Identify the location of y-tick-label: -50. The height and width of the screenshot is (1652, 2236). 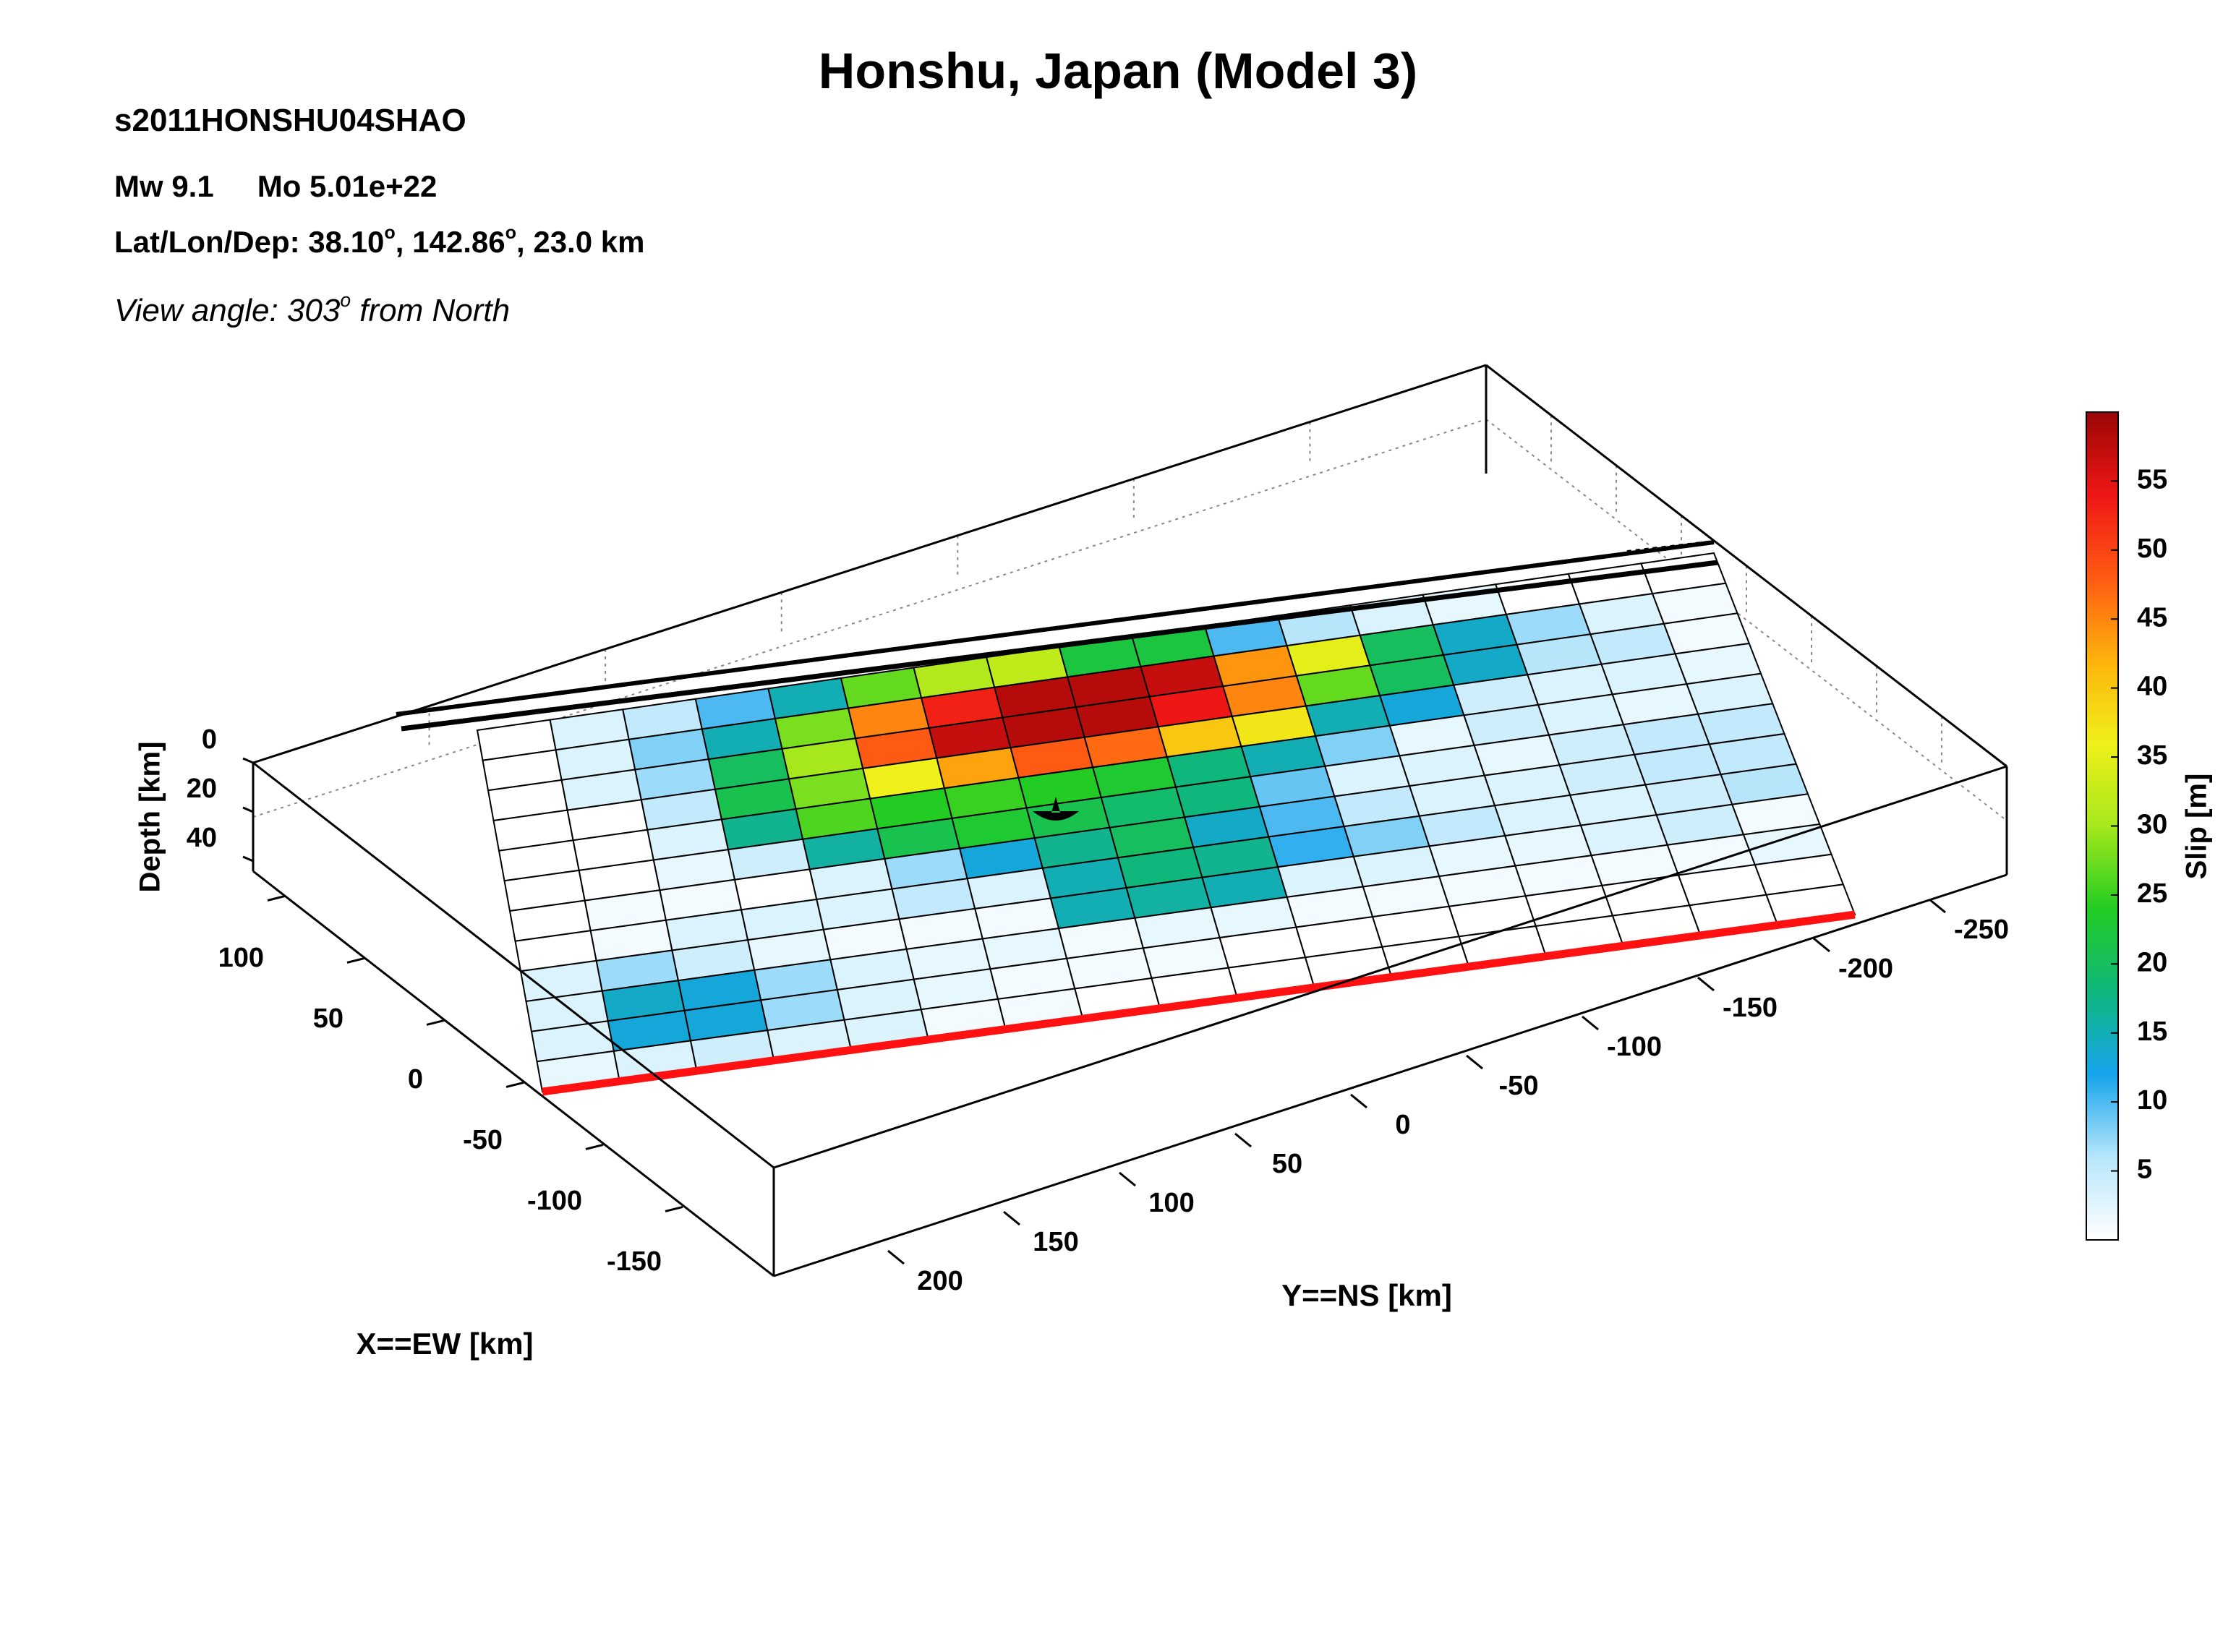
(1519, 1086).